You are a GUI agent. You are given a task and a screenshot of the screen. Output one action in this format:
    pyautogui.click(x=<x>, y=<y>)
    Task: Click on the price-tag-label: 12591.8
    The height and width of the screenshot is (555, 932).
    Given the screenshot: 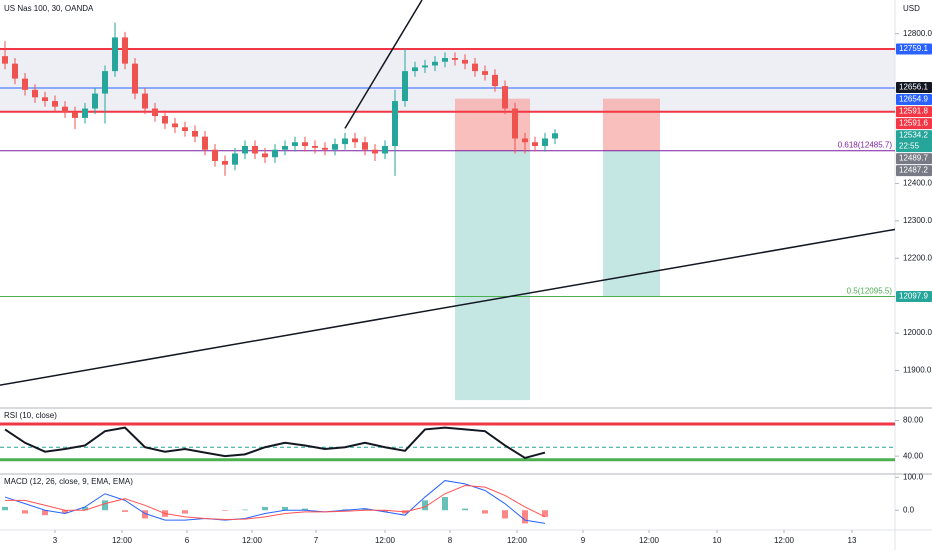 What is the action you would take?
    pyautogui.click(x=913, y=111)
    